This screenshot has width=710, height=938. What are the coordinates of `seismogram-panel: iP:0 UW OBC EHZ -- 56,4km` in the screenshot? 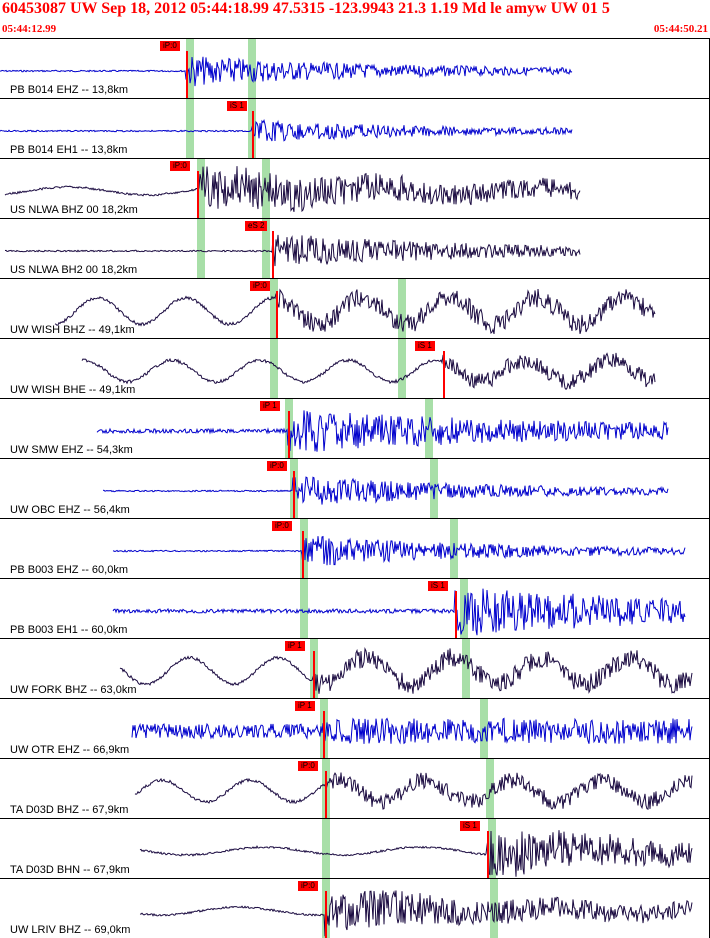 It's located at (355, 488).